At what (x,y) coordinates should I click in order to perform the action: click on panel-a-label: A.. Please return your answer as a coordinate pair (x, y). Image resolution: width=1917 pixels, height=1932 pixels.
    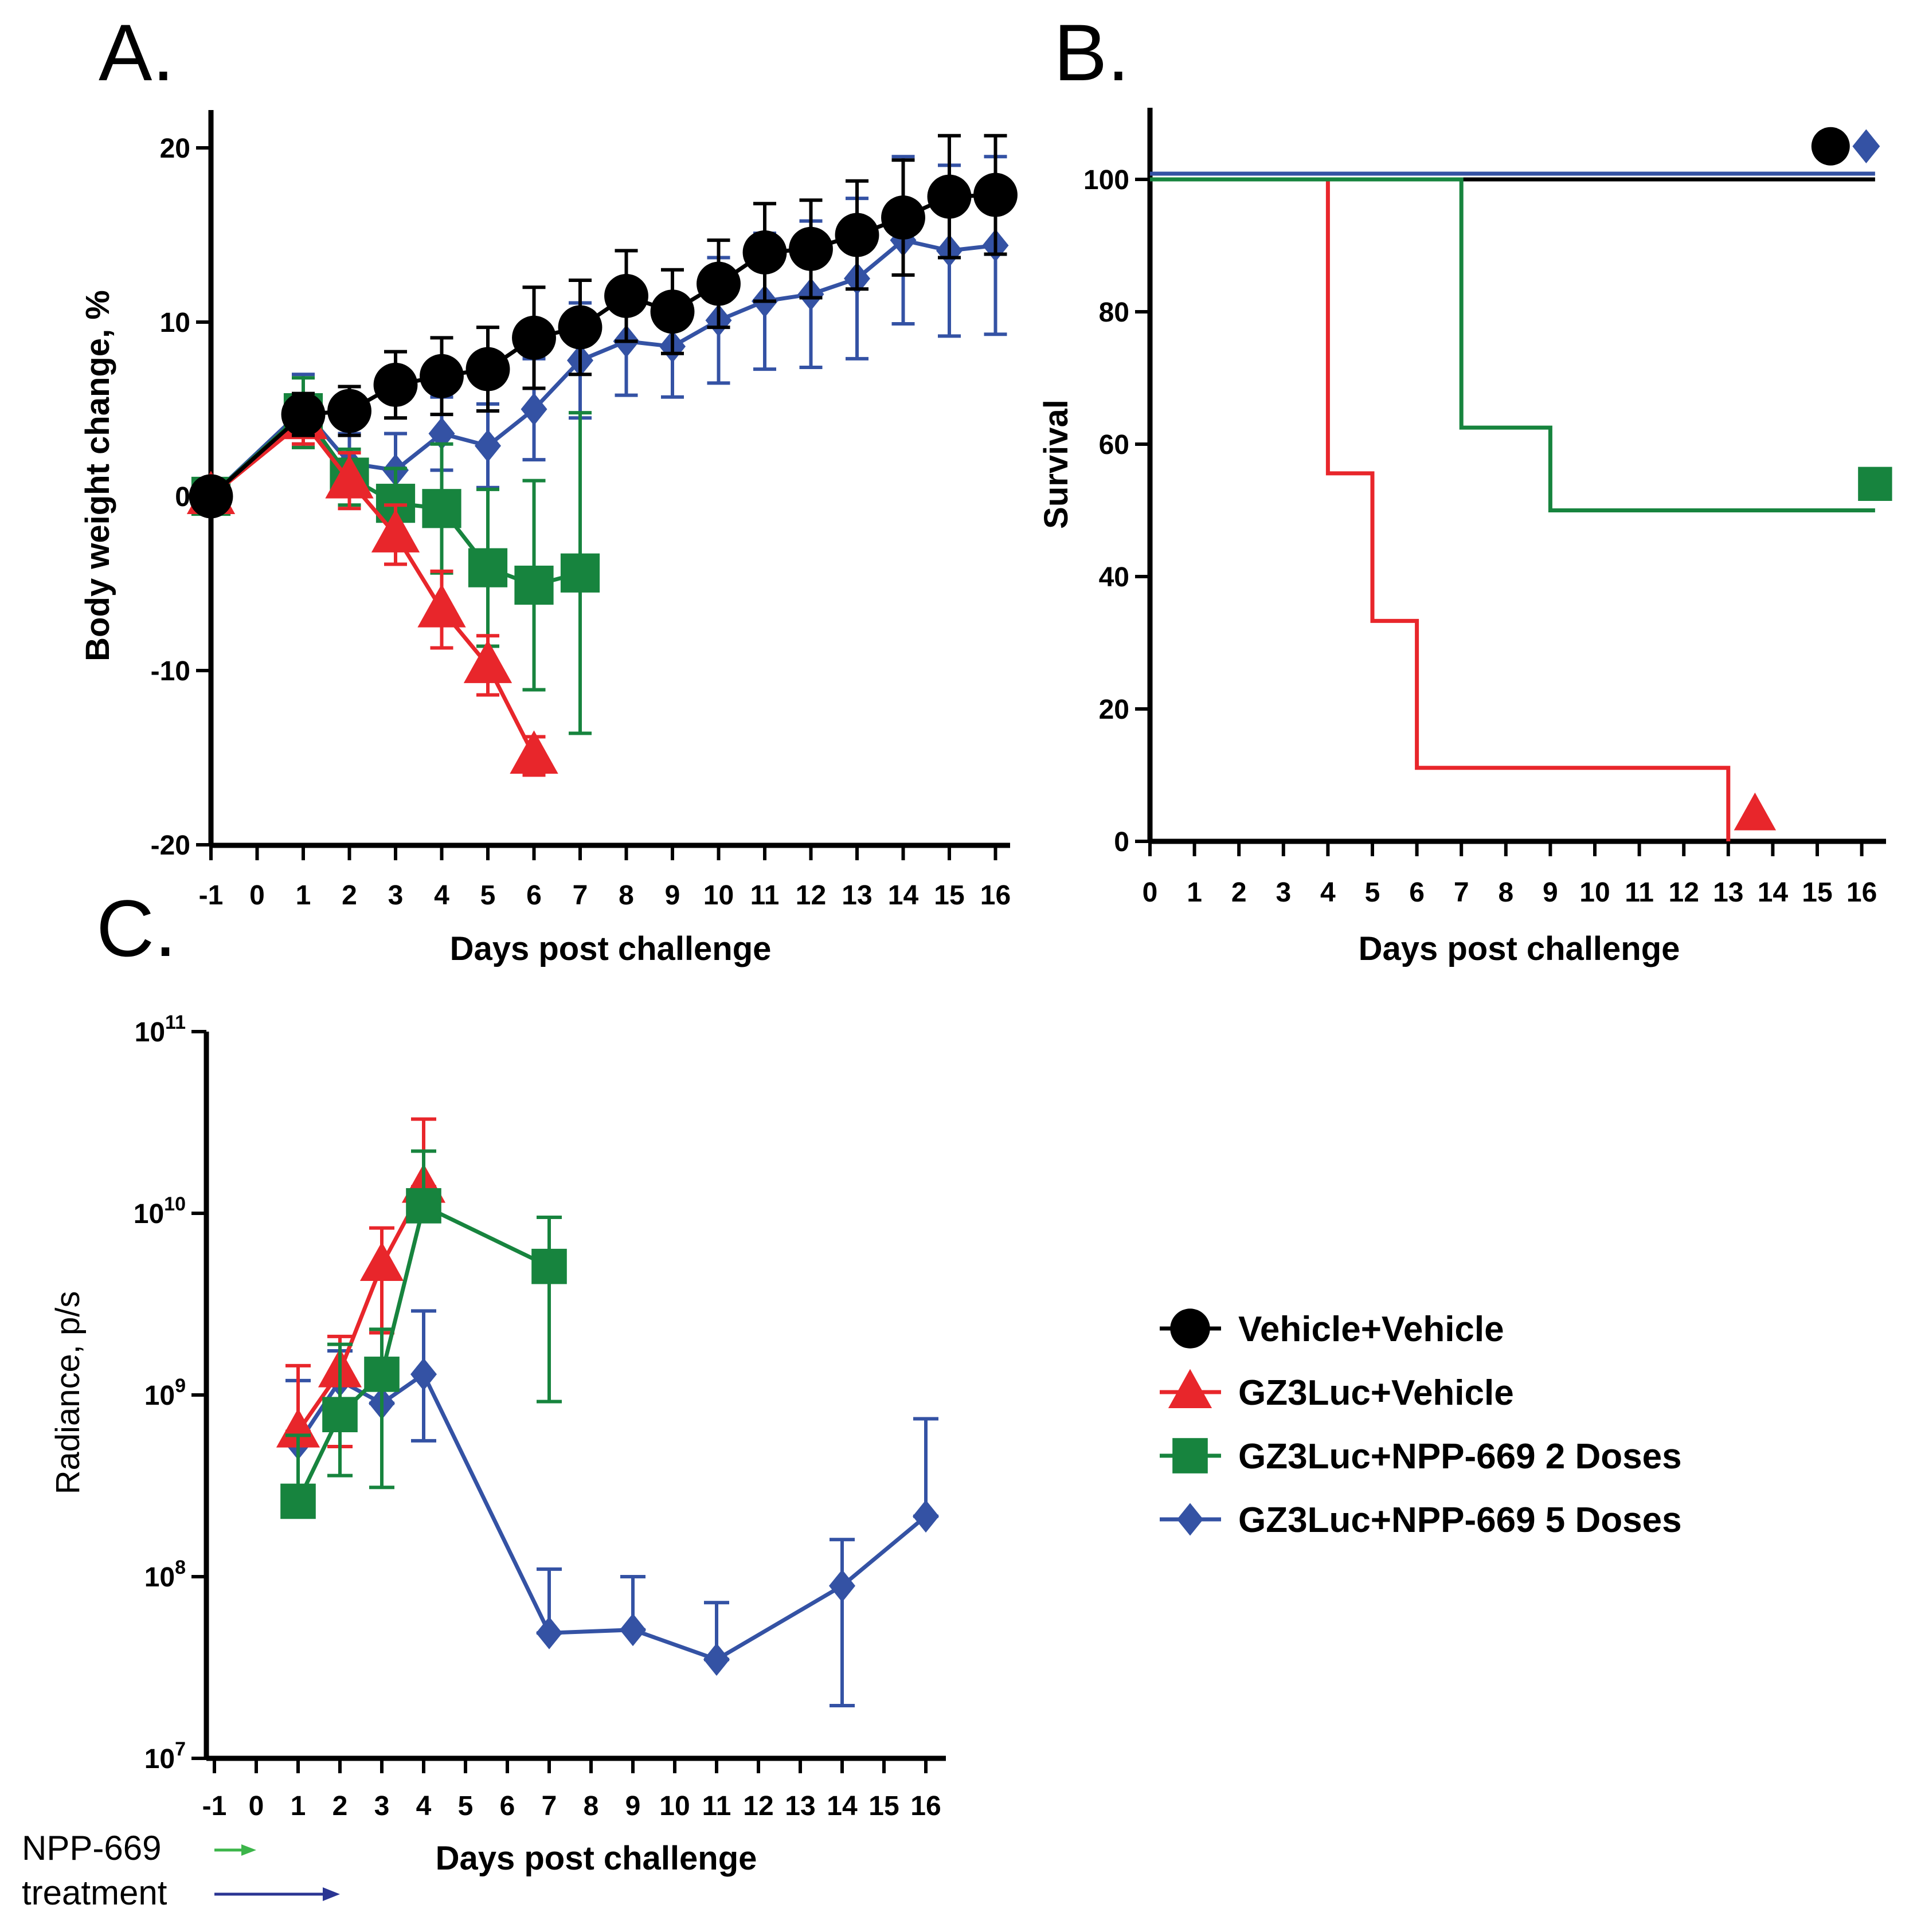
    Looking at the image, I should click on (136, 52).